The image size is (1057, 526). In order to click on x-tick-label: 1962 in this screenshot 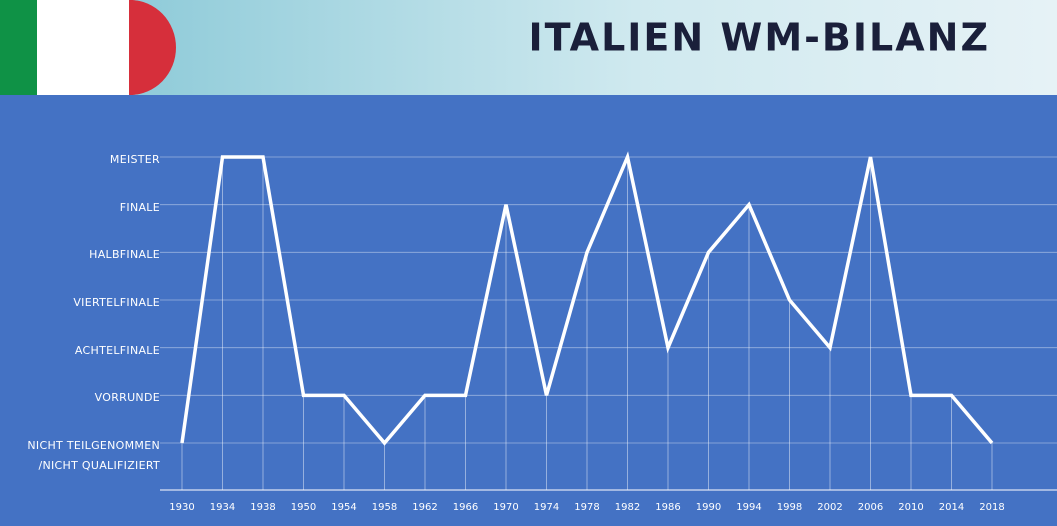, I will do `click(424, 507)`.